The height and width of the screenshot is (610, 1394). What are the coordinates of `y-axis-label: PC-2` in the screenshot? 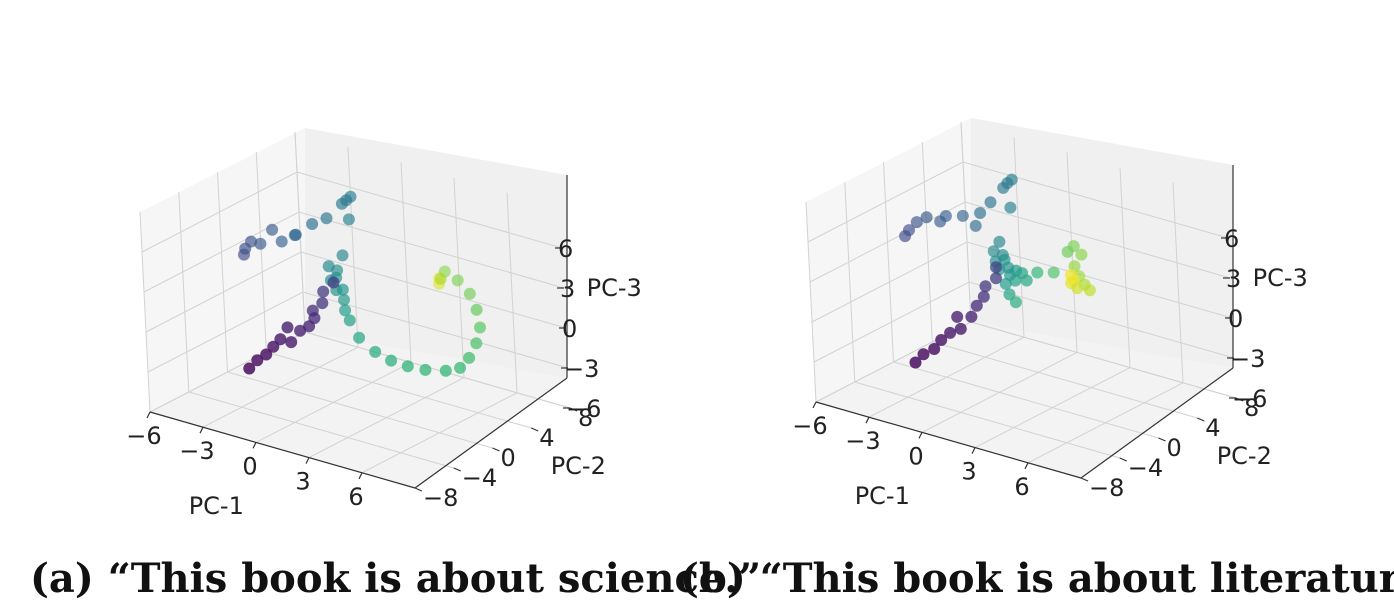 It's located at (1244, 456).